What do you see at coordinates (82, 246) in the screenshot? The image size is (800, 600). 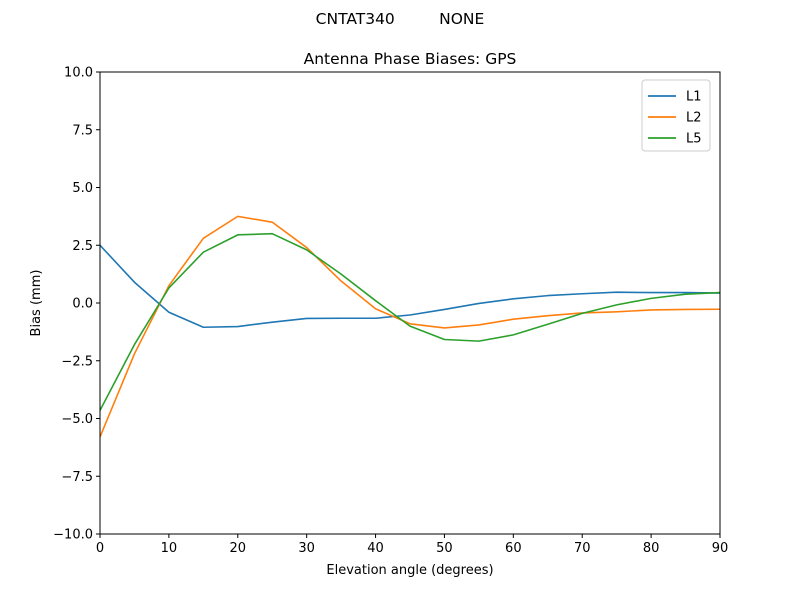 I see `y-tick-label: 2.5` at bounding box center [82, 246].